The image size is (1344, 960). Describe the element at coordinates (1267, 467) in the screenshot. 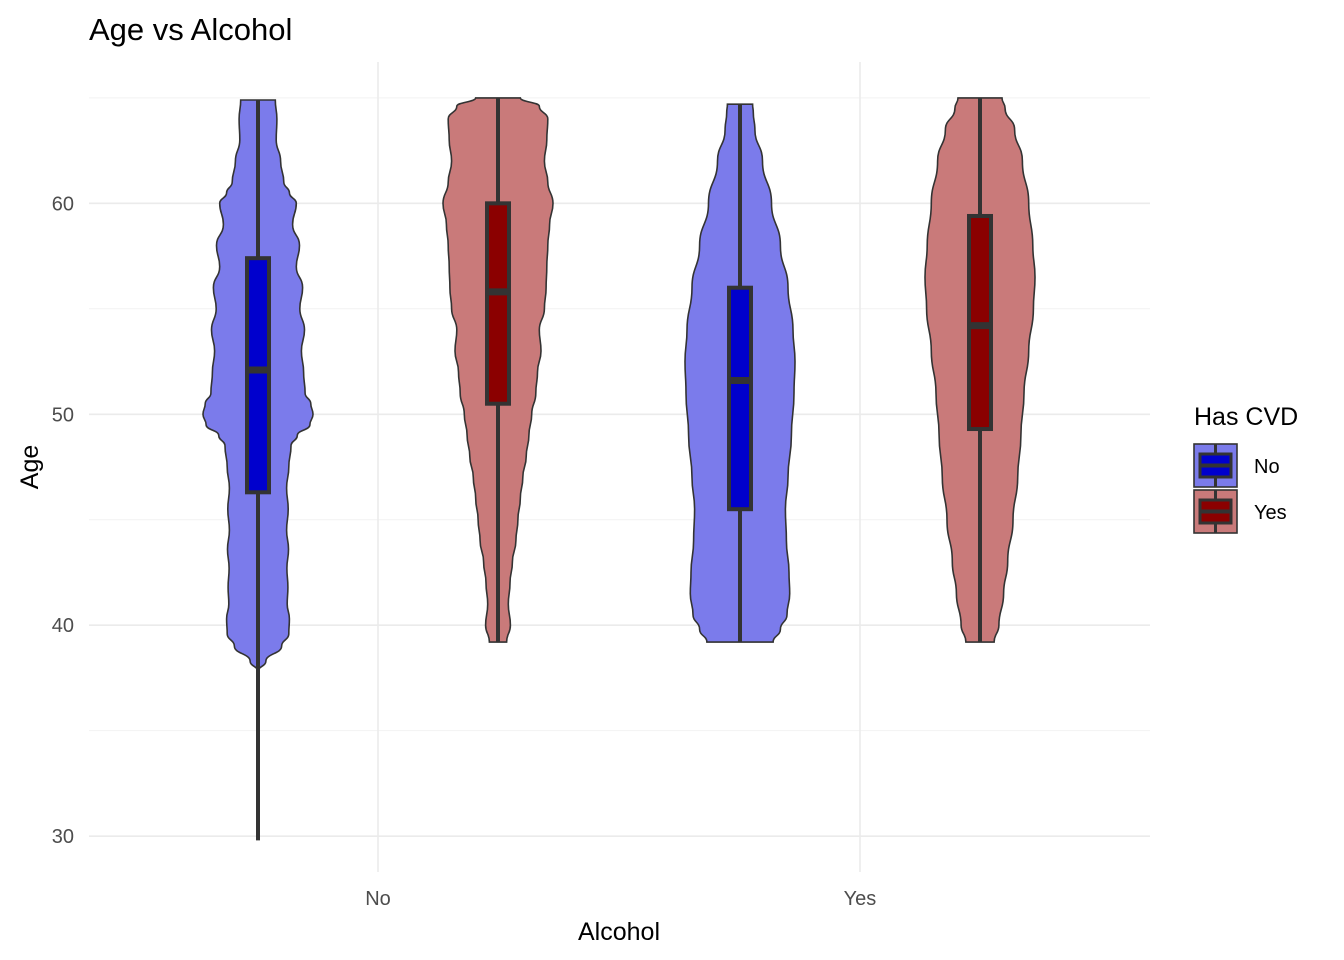

I see `legend-label-no: No` at that location.